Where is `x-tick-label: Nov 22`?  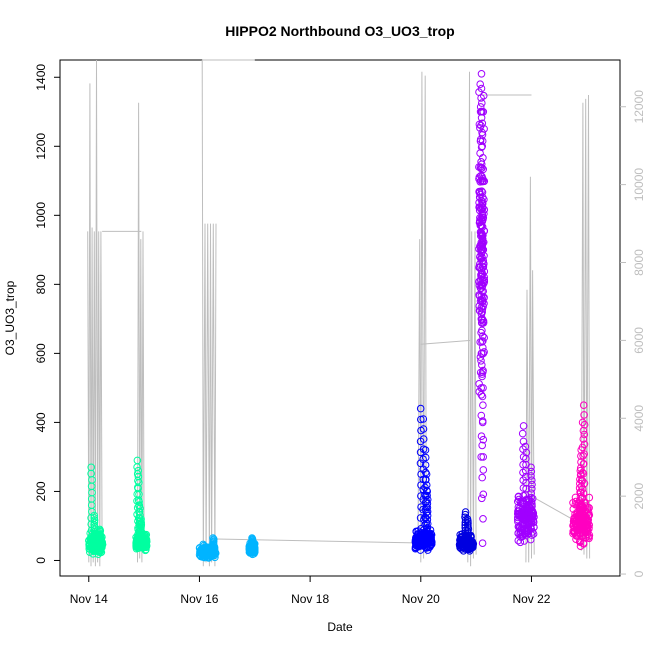 x-tick-label: Nov 22 is located at coordinates (531, 599).